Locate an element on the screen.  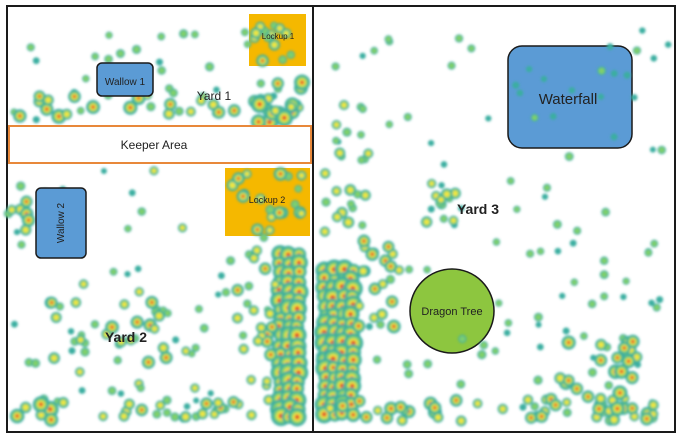
wallow-1-label: Wallow 1 is located at coordinates (125, 82).